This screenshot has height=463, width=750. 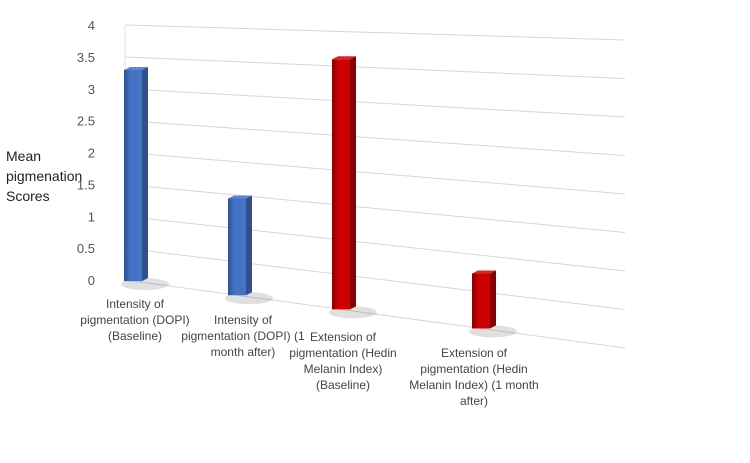 I want to click on y-tick-label: 1, so click(x=91, y=216).